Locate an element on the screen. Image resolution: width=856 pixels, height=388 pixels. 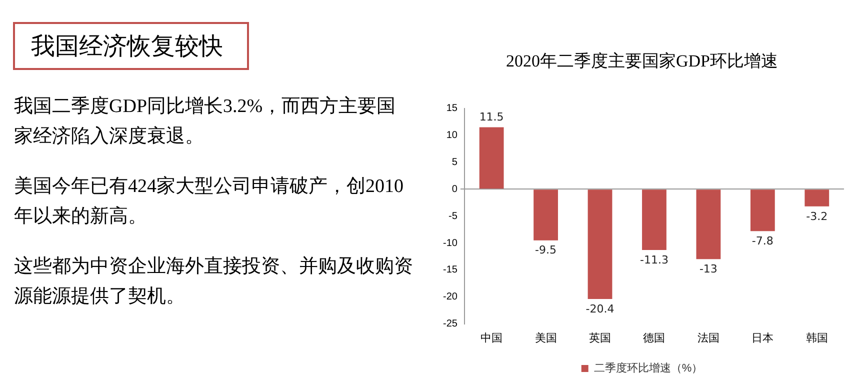
y-tick-label: 10 is located at coordinates (452, 136).